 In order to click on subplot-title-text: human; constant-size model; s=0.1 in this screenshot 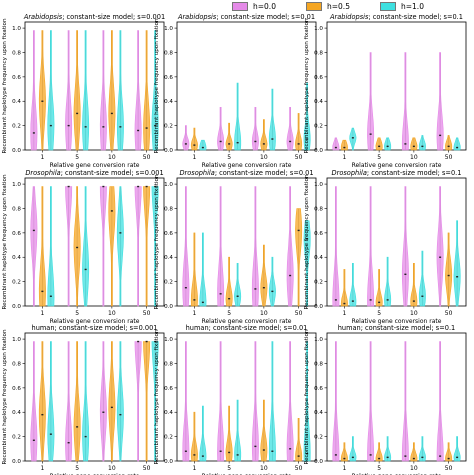, I will do `click(397, 328)`.